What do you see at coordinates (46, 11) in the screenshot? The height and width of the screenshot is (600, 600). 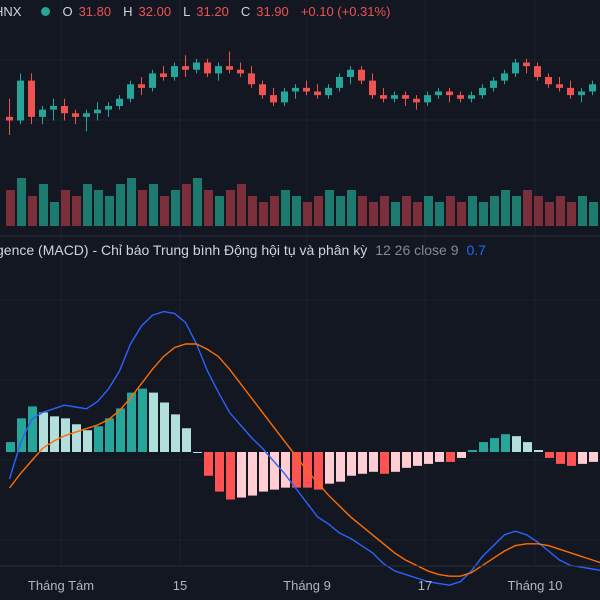 I see `market-status-icon` at bounding box center [46, 11].